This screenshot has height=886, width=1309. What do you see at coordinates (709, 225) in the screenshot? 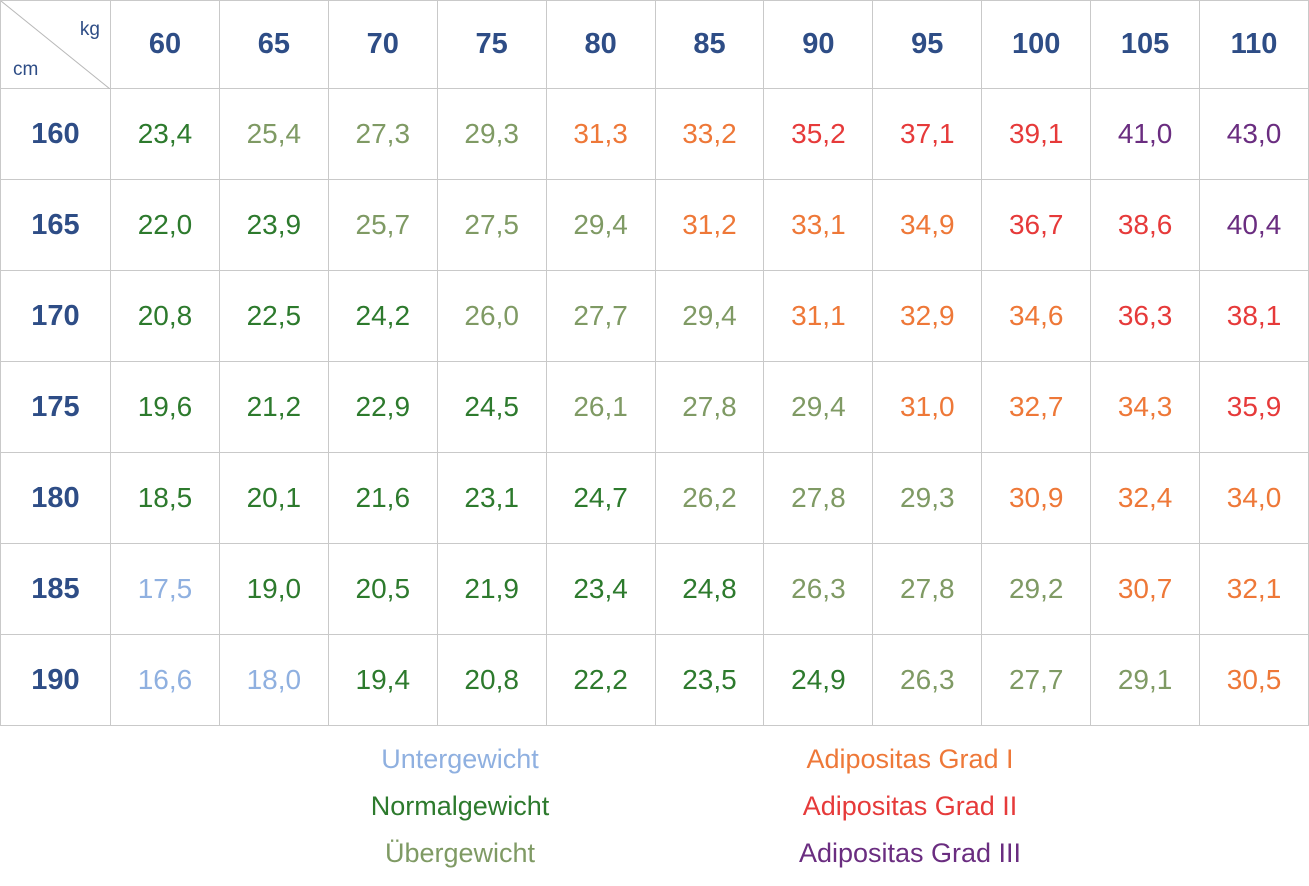
I see `bmi-value-cell: 31,2` at bounding box center [709, 225].